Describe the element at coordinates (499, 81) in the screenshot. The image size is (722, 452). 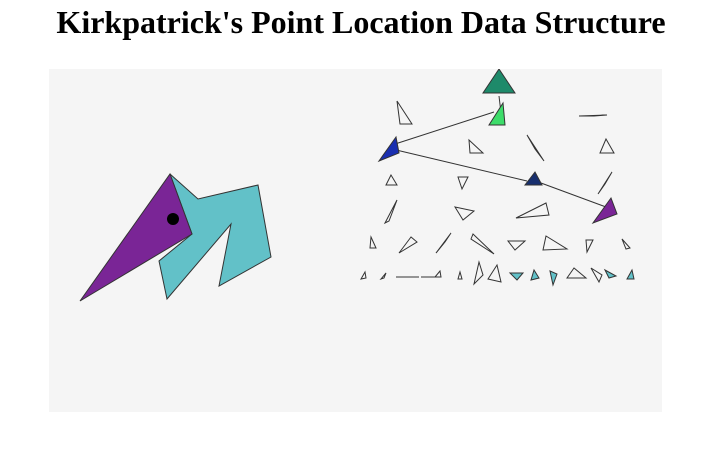
I see `dag-root-node` at that location.